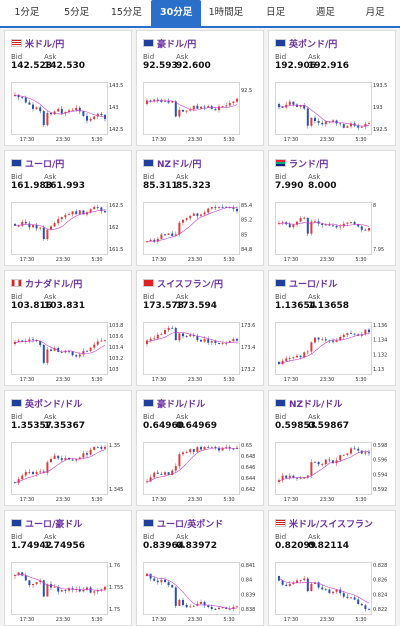 The height and width of the screenshot is (626, 400). I want to click on pair-name: 豪ドル/円, so click(177, 44).